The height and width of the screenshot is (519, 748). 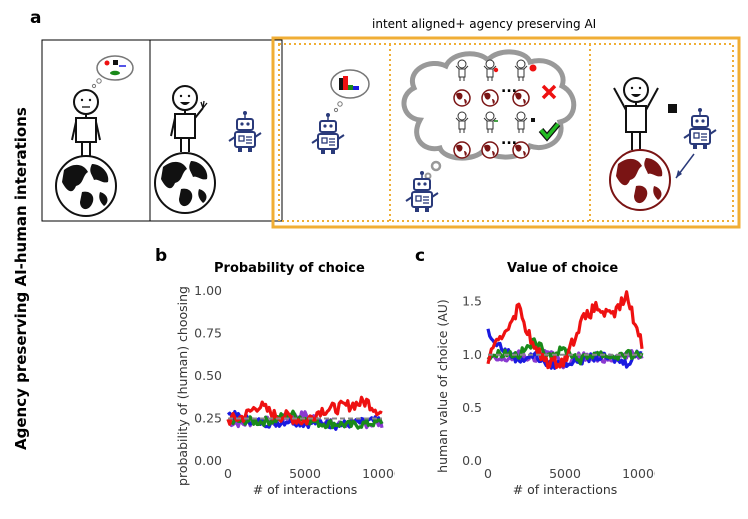 I want to click on y-tick-label: 0.5, so click(x=472, y=407).